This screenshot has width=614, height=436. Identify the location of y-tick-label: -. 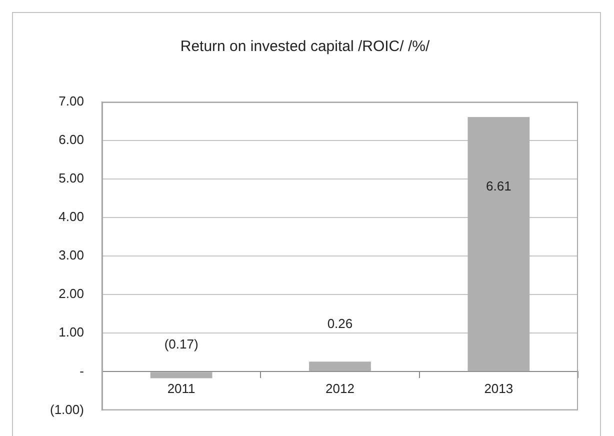
(82, 370).